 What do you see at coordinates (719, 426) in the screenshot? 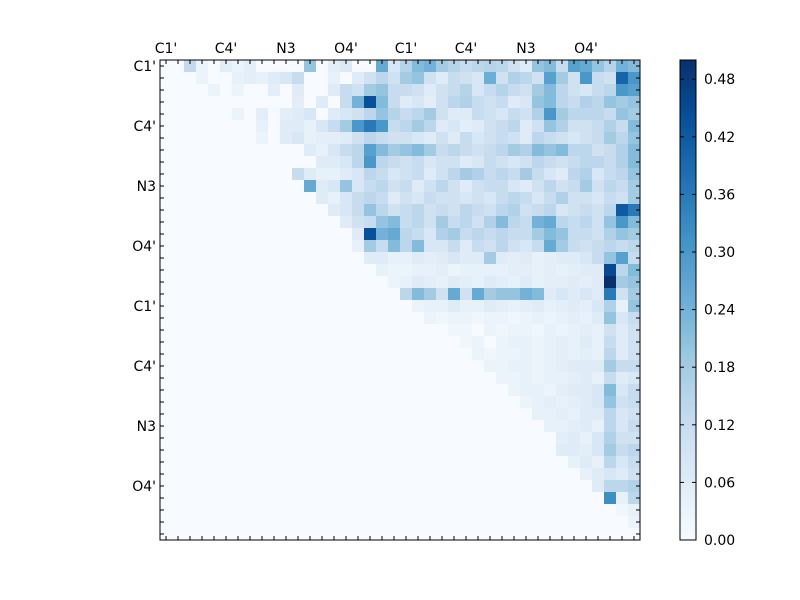
I see `colorbar-tick-label: 0.12` at bounding box center [719, 426].